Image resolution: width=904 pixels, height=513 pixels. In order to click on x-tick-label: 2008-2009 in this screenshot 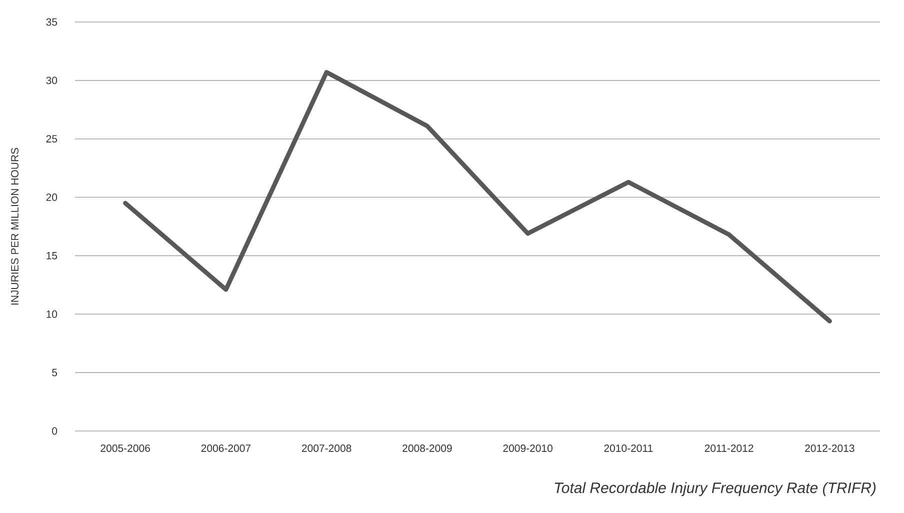, I will do `click(427, 448)`.